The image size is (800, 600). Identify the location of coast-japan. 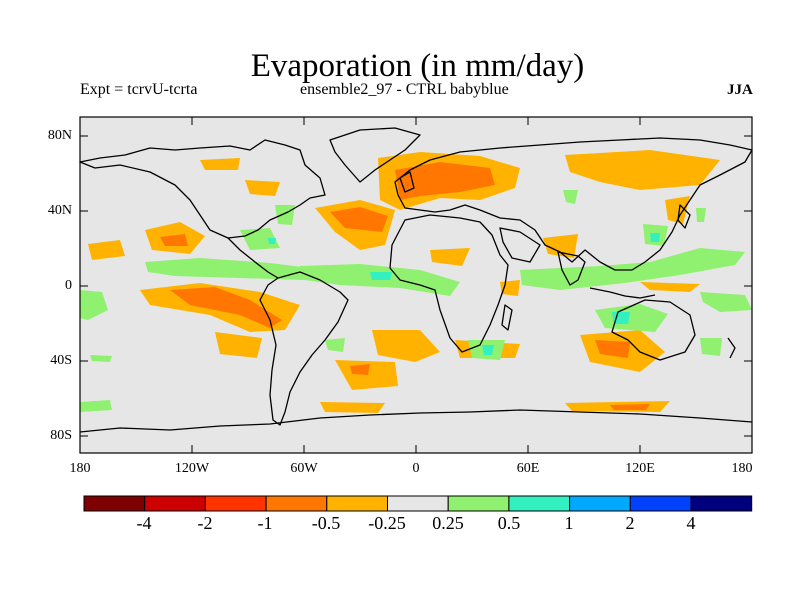
(684, 216).